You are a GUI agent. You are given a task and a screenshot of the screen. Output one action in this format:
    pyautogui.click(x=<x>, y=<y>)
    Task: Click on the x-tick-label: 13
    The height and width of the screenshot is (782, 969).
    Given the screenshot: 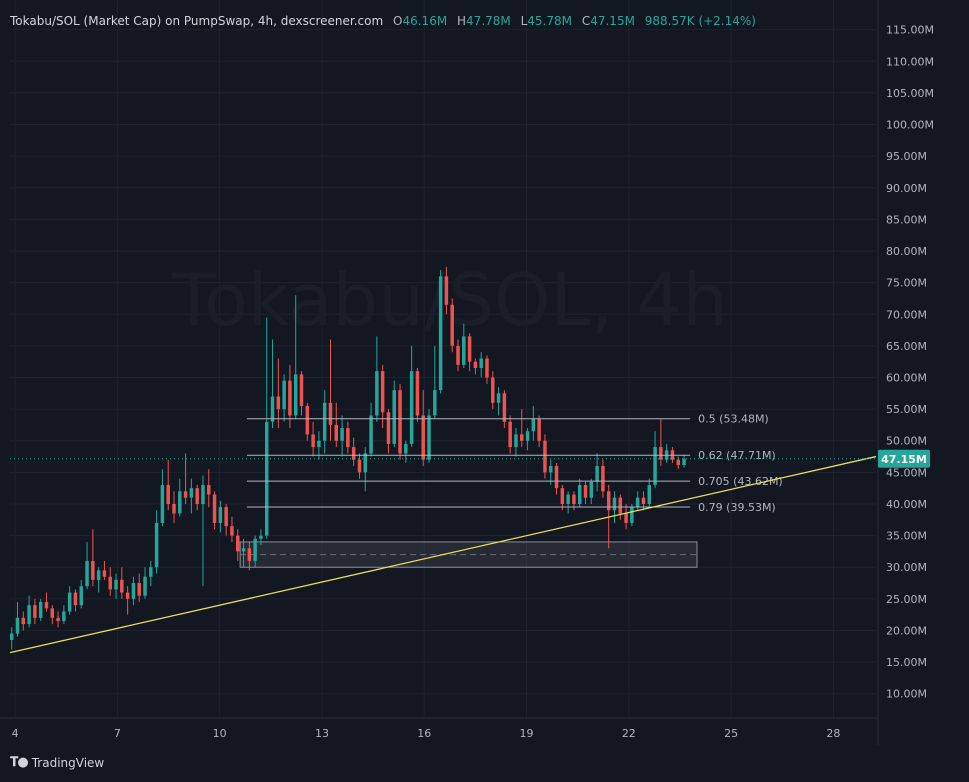 What is the action you would take?
    pyautogui.click(x=322, y=733)
    